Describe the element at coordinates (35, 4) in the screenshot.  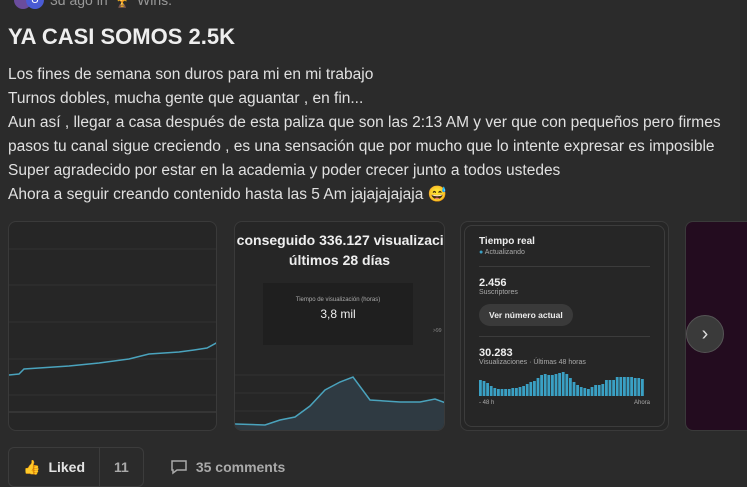
I see `avatar: U` at that location.